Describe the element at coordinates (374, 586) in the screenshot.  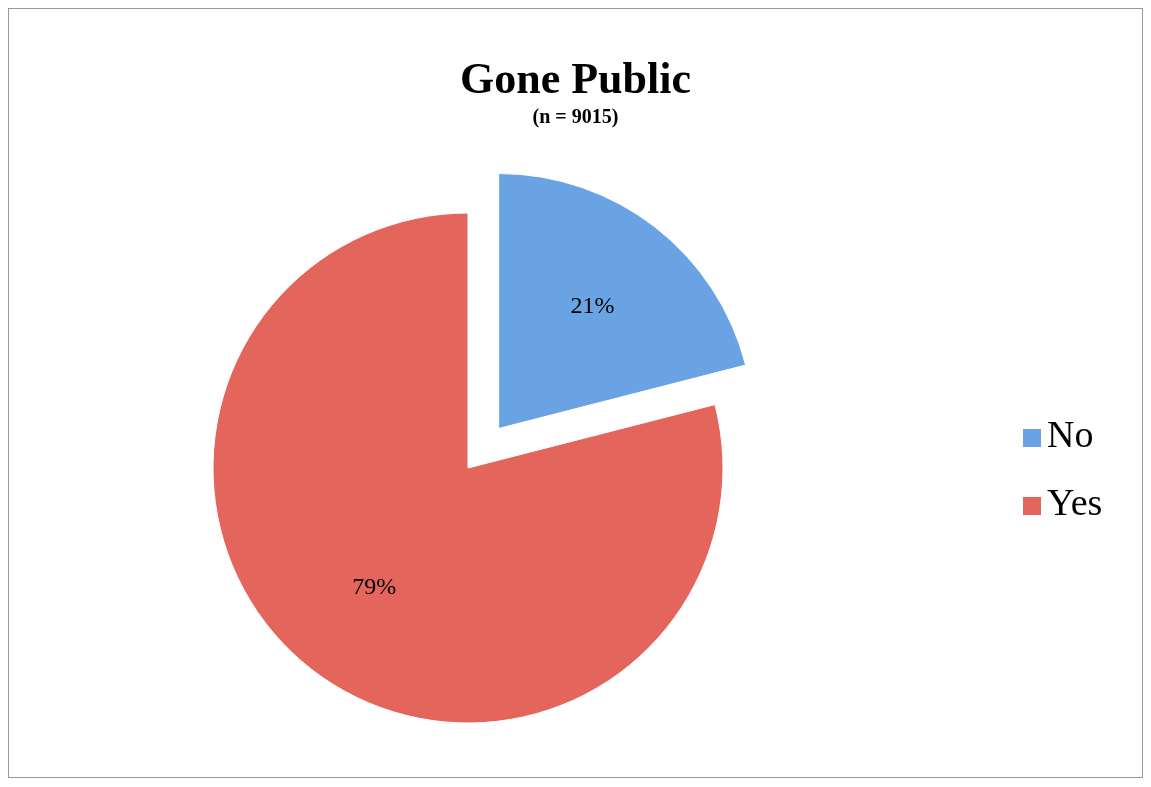
I see `data-label: 79%` at that location.